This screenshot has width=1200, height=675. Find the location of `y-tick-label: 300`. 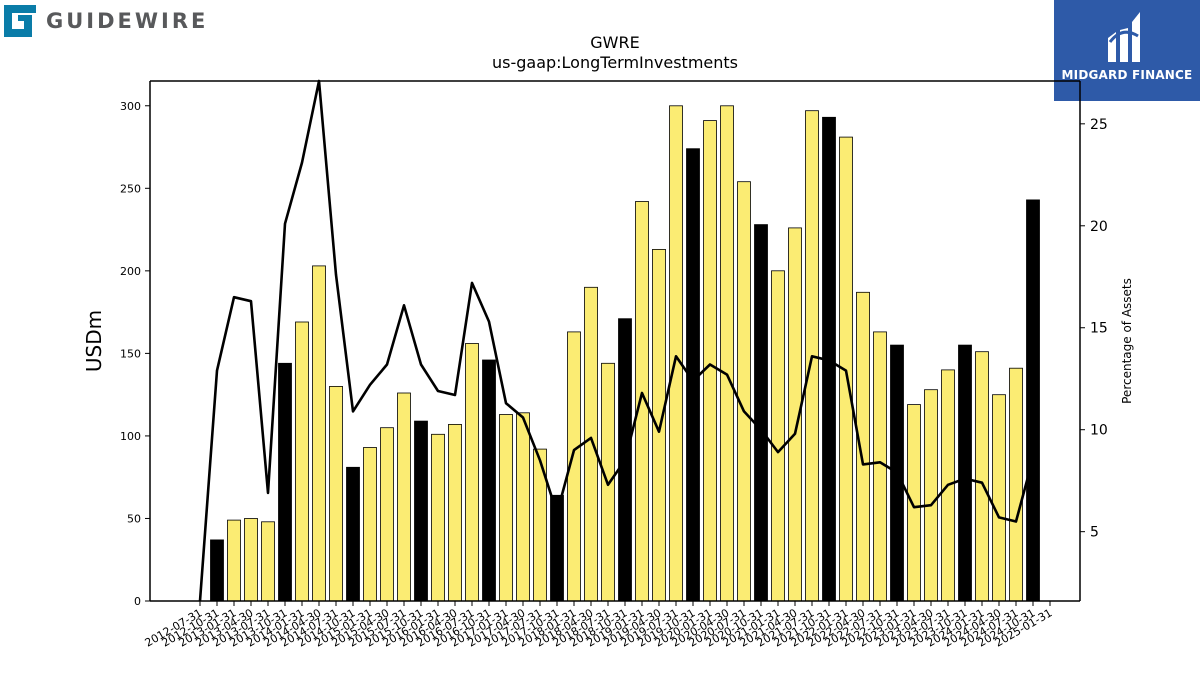

y-tick-label: 300 is located at coordinates (130, 106).